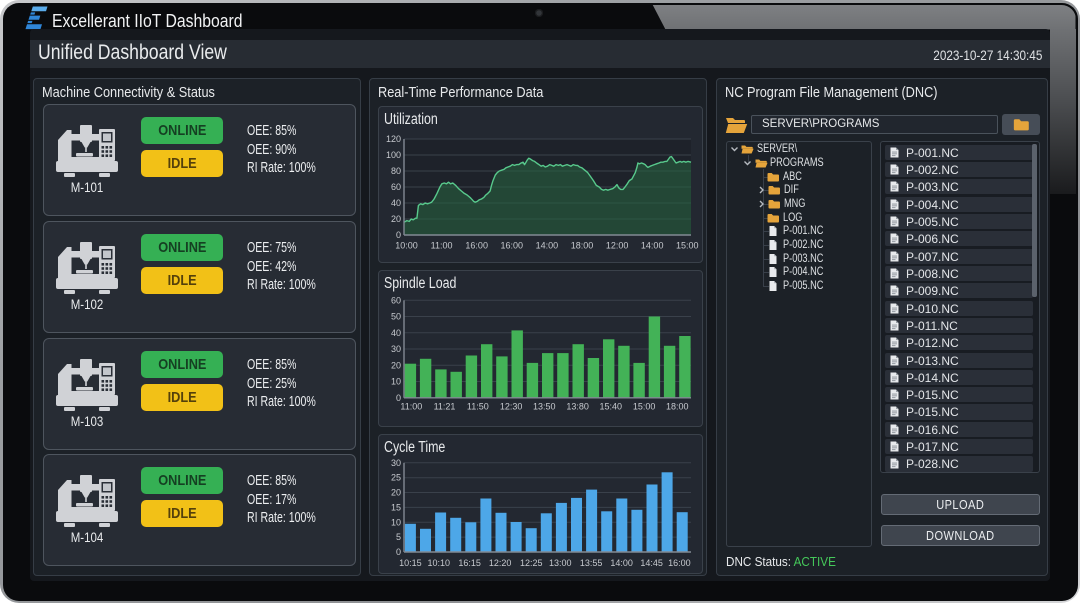 The image size is (1080, 603). I want to click on svg-text: 13:50, so click(544, 407).